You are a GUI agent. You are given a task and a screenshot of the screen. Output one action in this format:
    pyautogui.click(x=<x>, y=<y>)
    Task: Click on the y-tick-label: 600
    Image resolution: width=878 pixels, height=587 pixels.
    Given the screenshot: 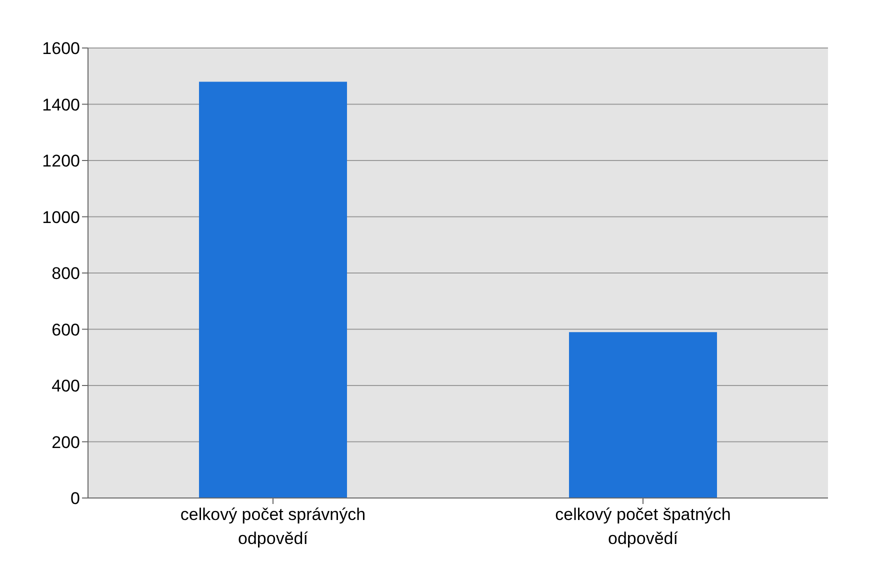 What is the action you would take?
    pyautogui.click(x=66, y=330)
    